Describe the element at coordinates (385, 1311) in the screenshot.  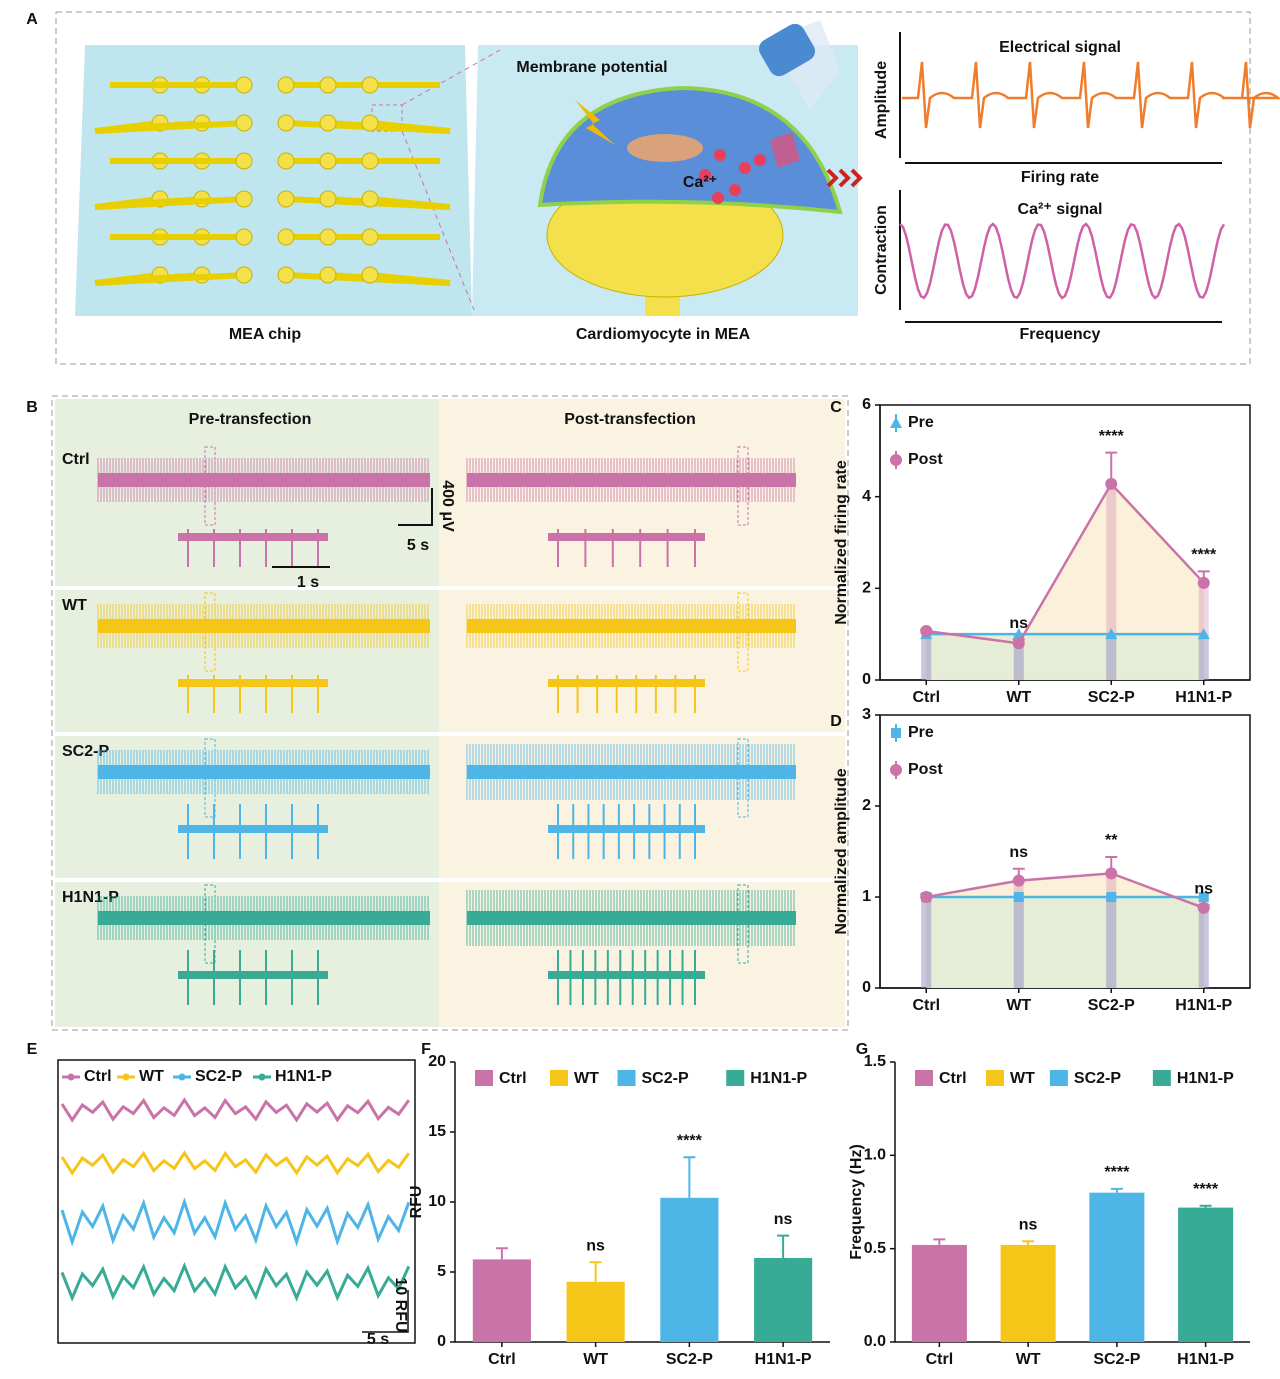
I see `scale-bar` at that location.